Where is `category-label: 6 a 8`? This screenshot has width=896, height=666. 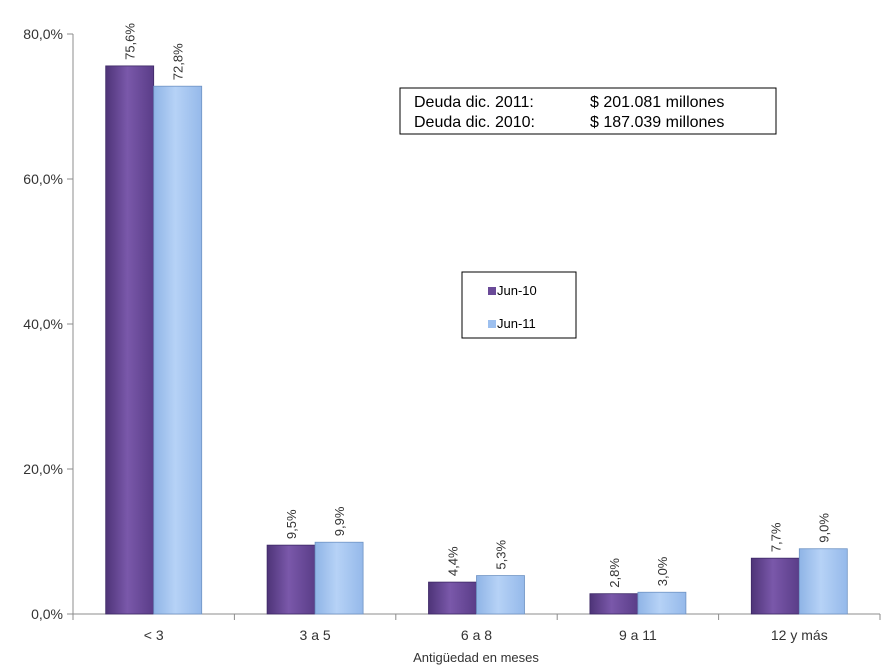
category-label: 6 a 8 is located at coordinates (476, 635).